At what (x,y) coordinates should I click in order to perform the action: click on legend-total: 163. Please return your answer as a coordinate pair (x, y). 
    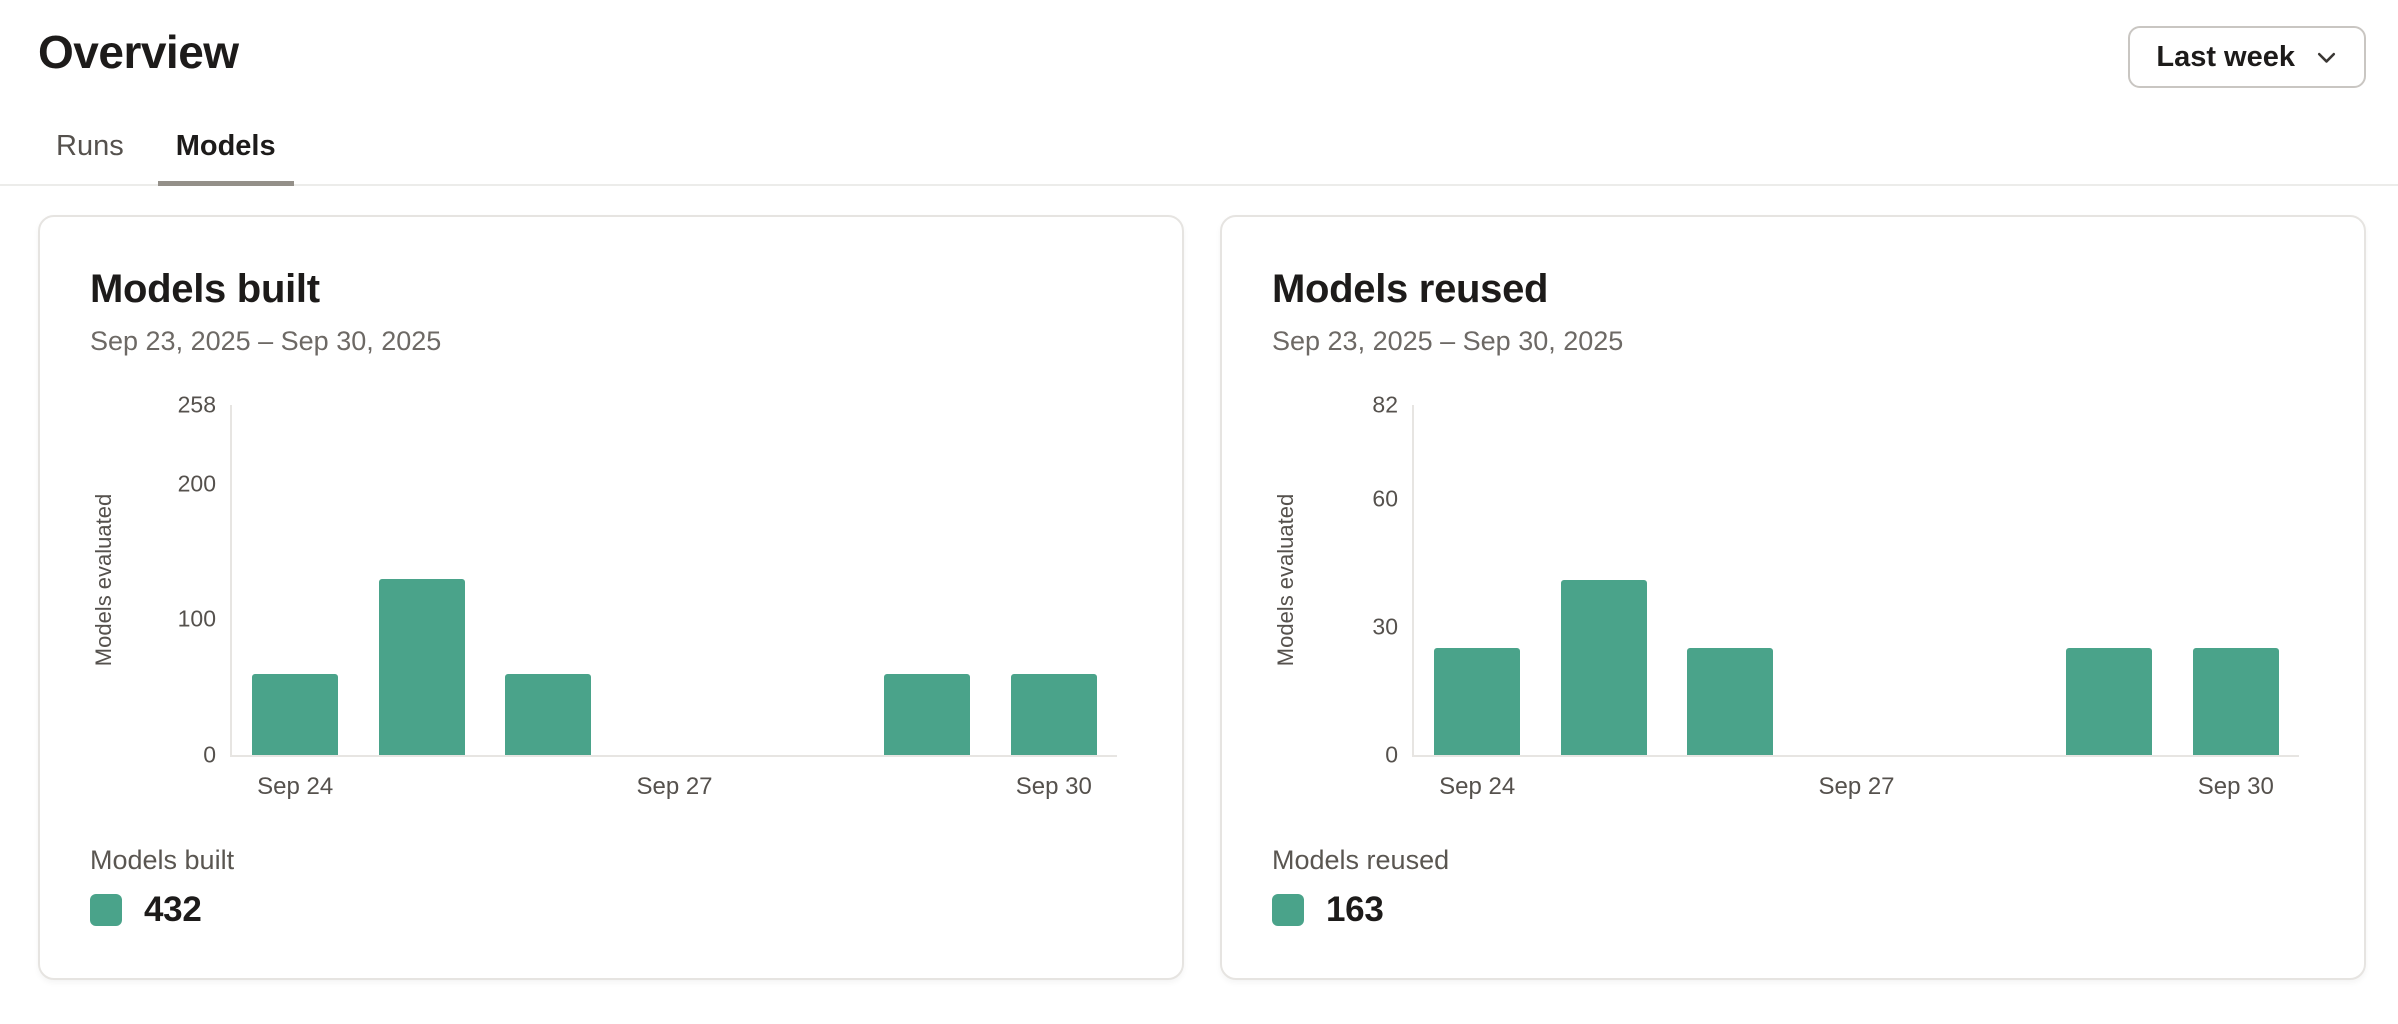
    Looking at the image, I should click on (1355, 909).